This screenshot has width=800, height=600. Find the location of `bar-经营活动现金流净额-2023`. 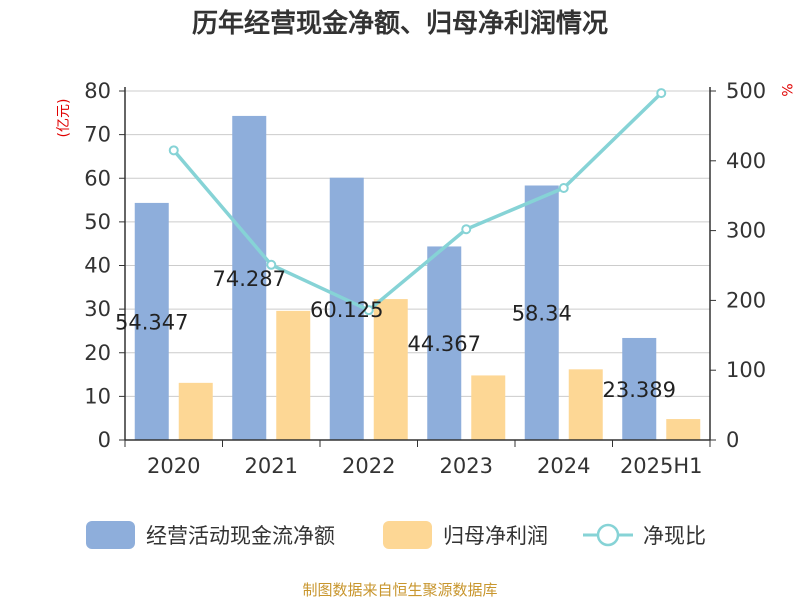

bar-经营活动现金流净额-2023 is located at coordinates (444, 343).